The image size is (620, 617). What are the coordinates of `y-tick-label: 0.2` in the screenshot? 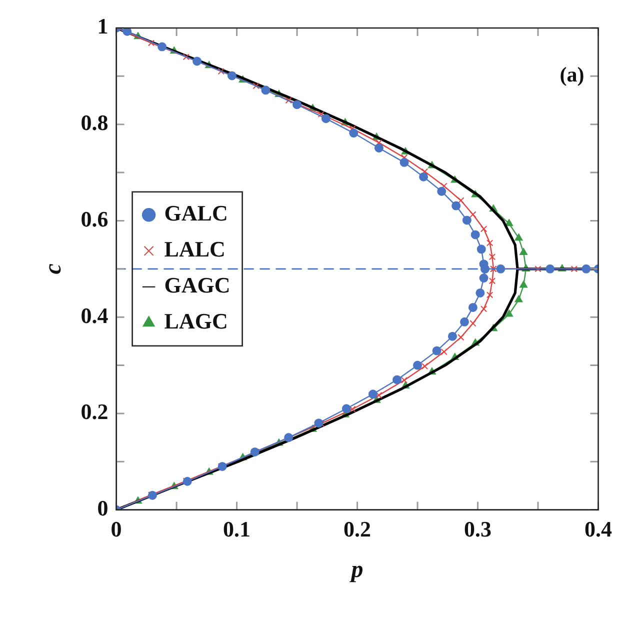 It's located at (94, 411).